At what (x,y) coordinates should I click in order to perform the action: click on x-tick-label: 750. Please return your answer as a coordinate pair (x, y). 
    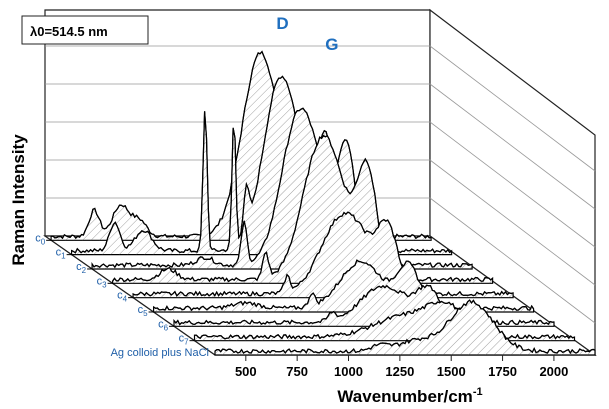
    Looking at the image, I should click on (297, 371).